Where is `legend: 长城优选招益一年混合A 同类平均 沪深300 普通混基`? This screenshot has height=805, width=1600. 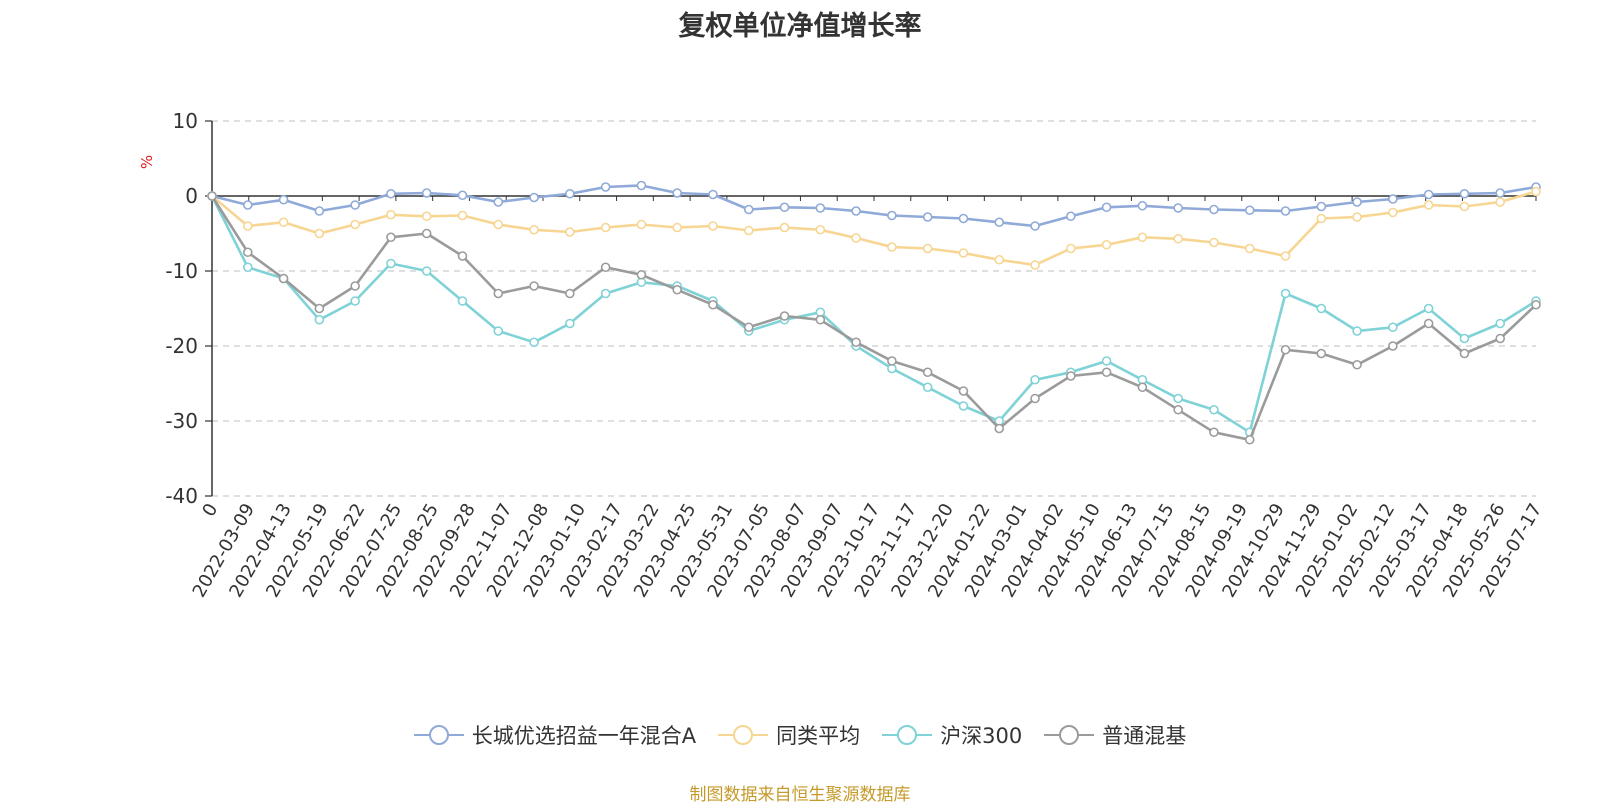
legend: 长城优选招益一年混合A 同类平均 沪深300 普通混基 is located at coordinates (800, 735).